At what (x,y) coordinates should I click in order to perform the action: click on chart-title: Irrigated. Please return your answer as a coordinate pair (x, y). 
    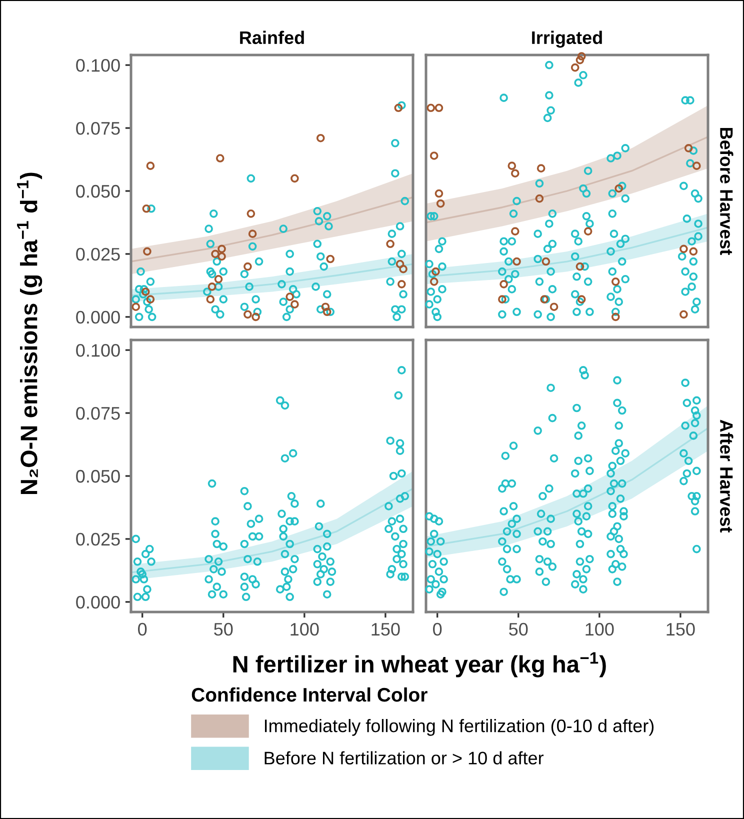
    Looking at the image, I should click on (567, 39).